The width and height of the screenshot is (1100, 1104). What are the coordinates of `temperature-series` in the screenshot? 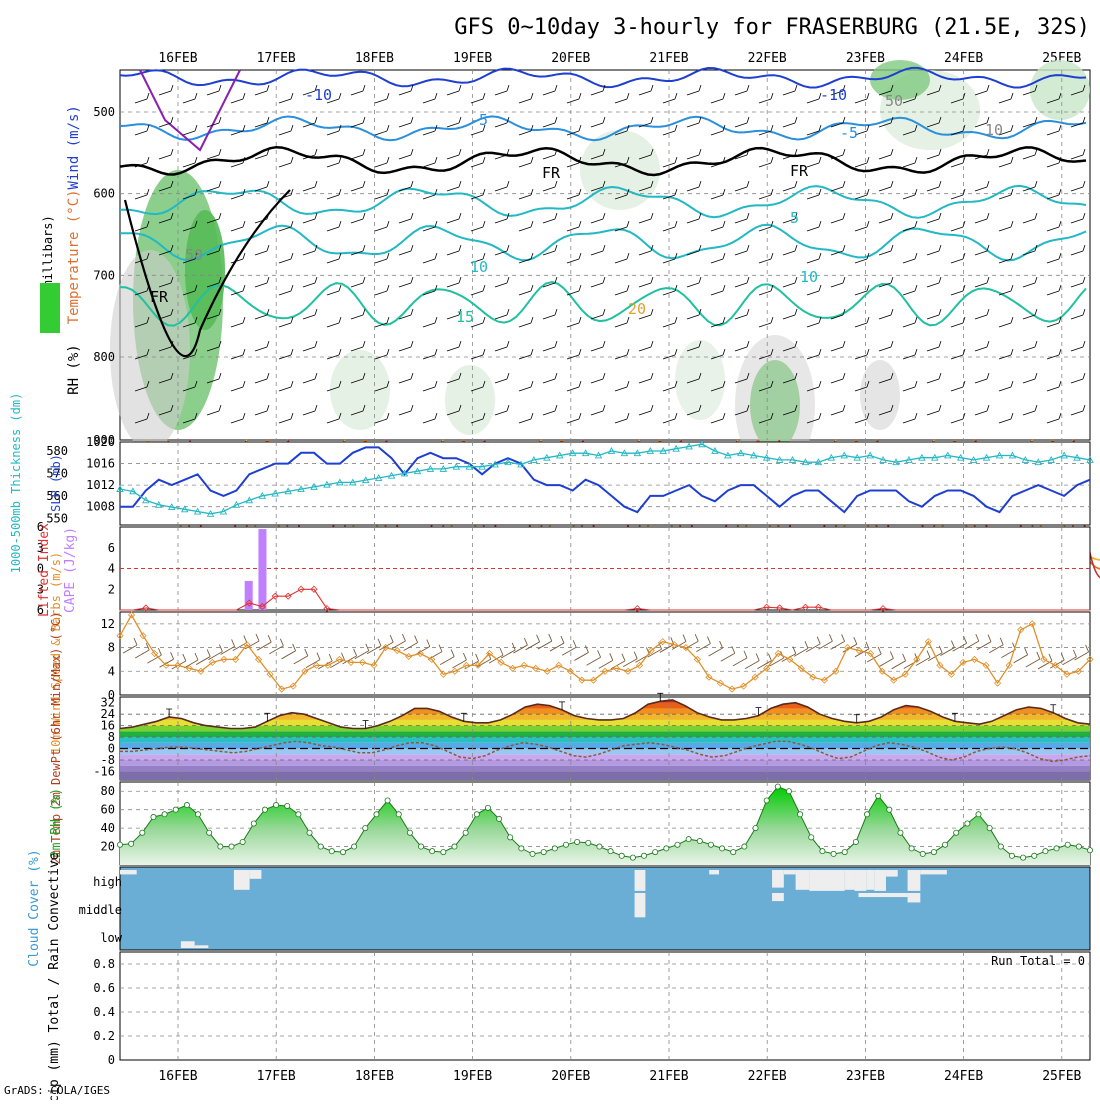 It's located at (605, 727).